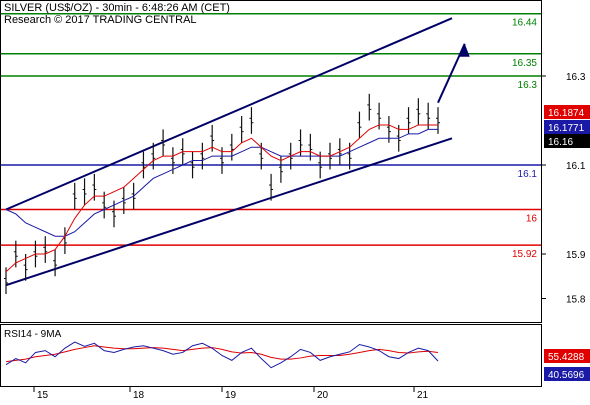 This screenshot has height=405, width=590. I want to click on x-tick-label: 19, so click(231, 395).